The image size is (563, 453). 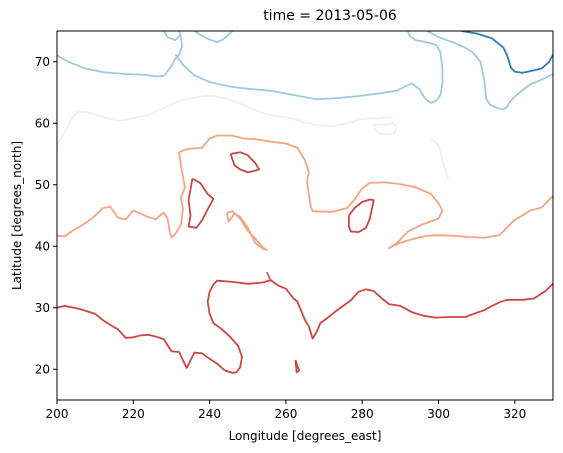 I want to click on y-tick-label: 40, so click(x=42, y=246).